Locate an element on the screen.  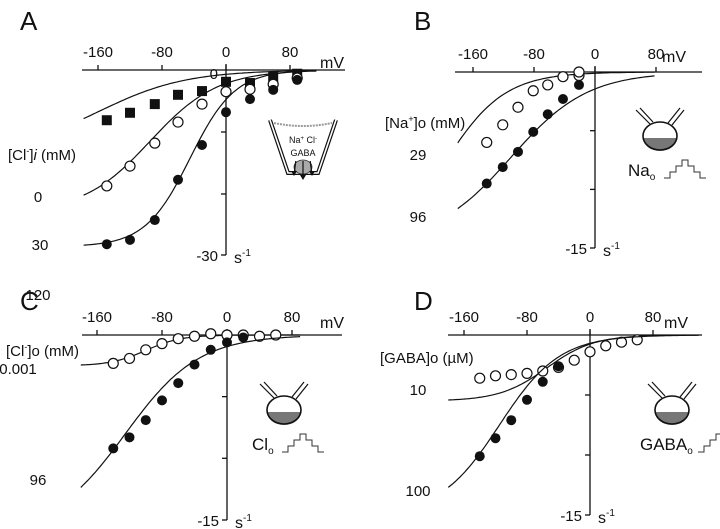
panel-letter: A is located at coordinates (29, 21).